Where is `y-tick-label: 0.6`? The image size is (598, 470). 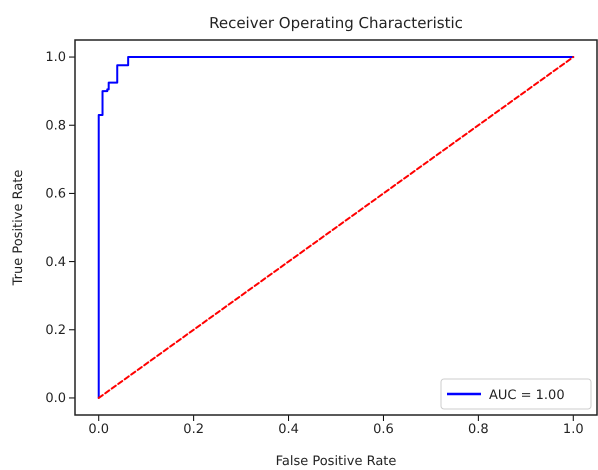
y-tick-label: 0.6 is located at coordinates (55, 194).